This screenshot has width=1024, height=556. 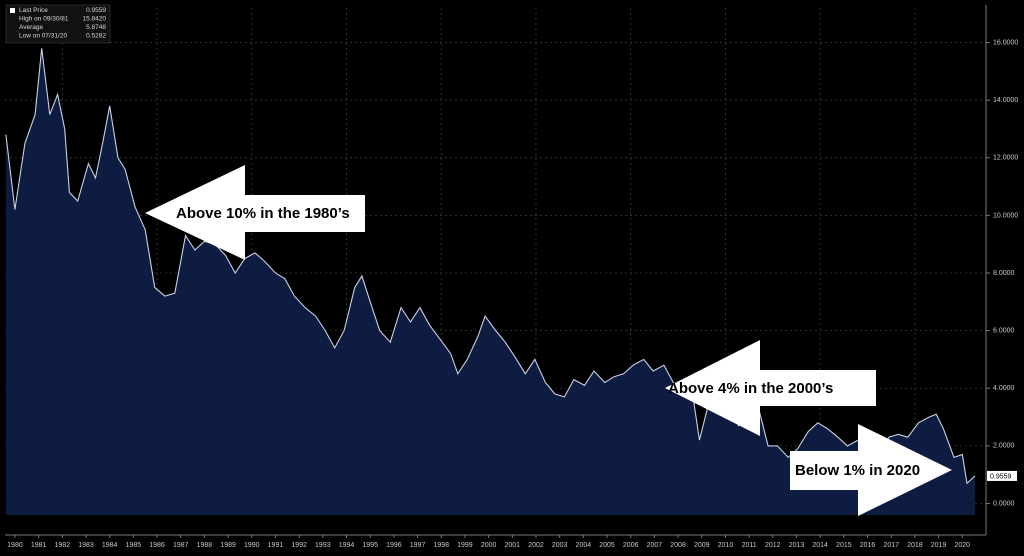 What do you see at coordinates (726, 545) in the screenshot?
I see `x-tick-label: 2010` at bounding box center [726, 545].